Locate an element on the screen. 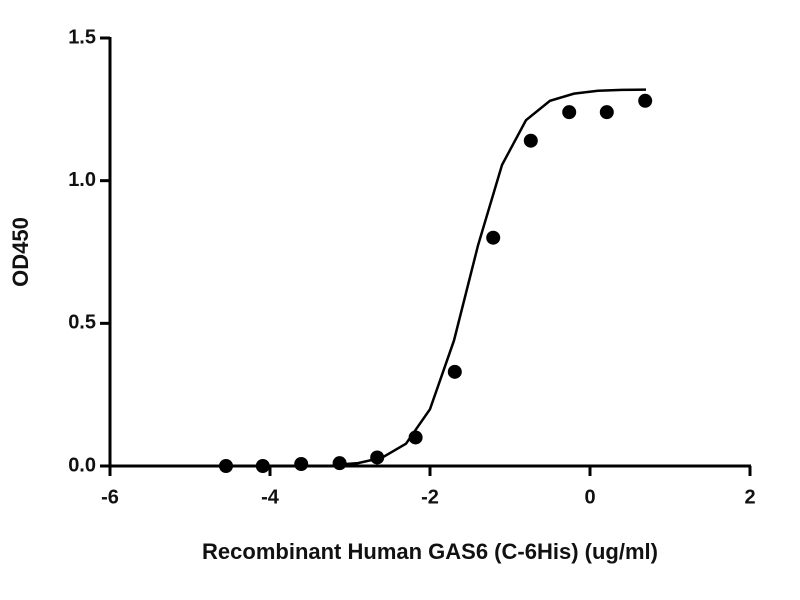 Image resolution: width=800 pixels, height=600 pixels. x-tick-label: -2 is located at coordinates (430, 497).